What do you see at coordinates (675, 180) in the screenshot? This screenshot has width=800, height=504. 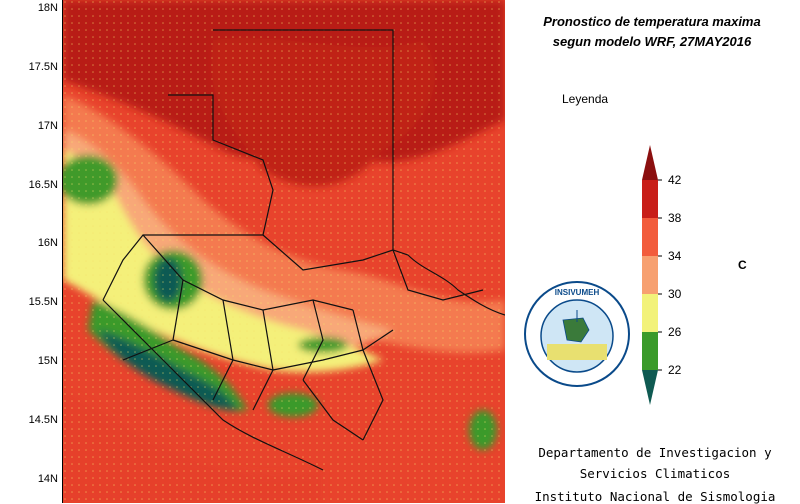 I see `colorbar-label-42: 42` at bounding box center [675, 180].